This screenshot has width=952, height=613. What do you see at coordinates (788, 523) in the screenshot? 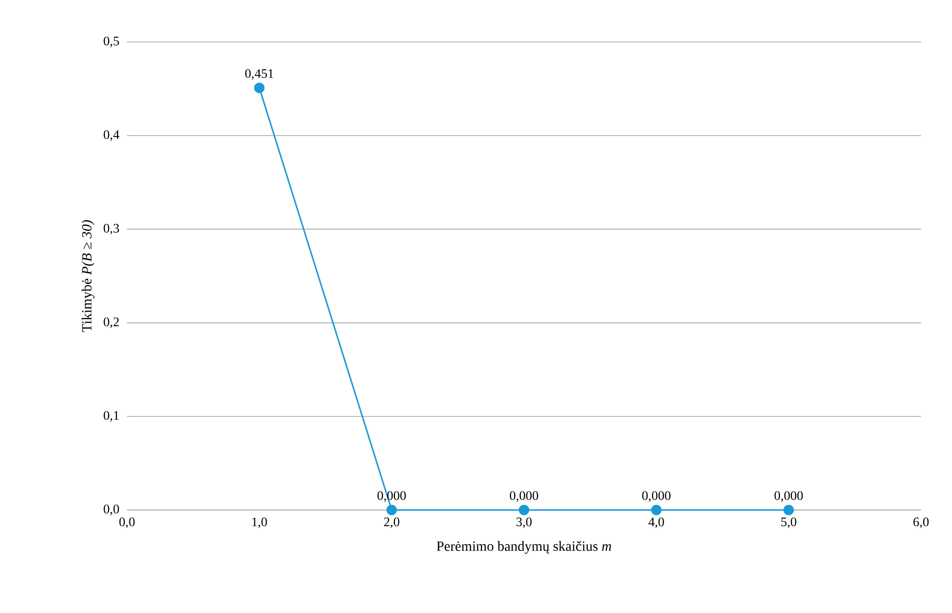
I see `x-tick-label: 5,0` at bounding box center [788, 523].